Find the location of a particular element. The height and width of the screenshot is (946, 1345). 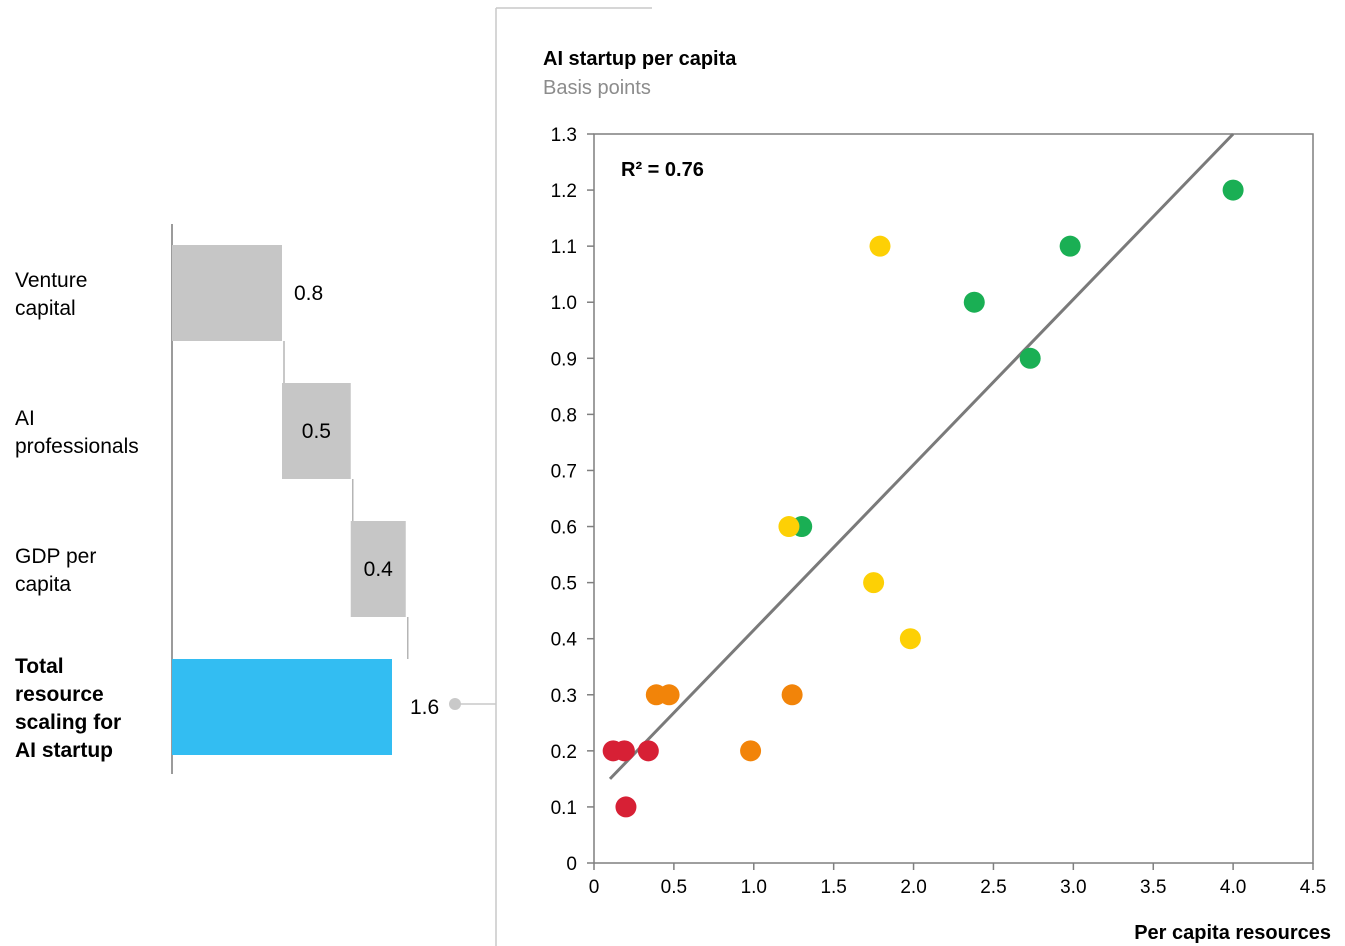

y-tick-label-5: 0.5 is located at coordinates (564, 584).